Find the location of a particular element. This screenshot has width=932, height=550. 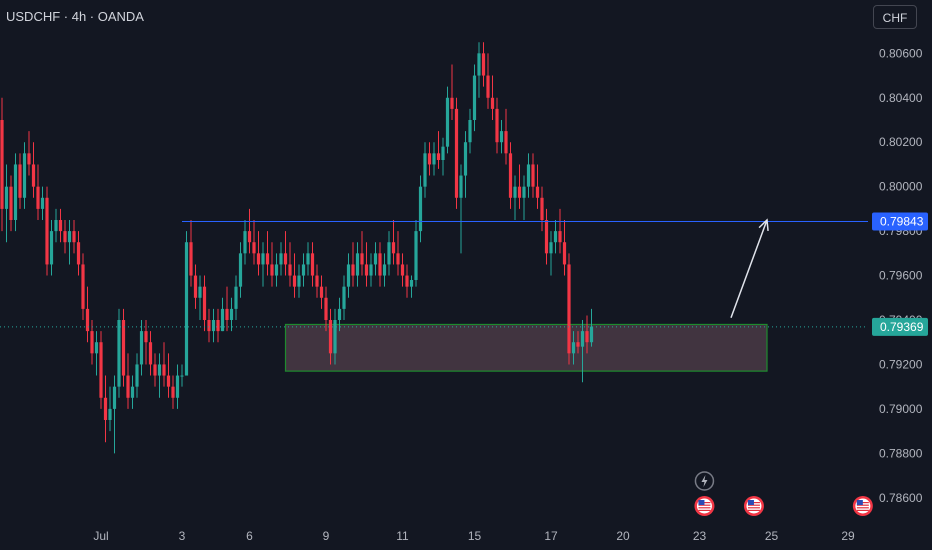

time-tick-label: 23 is located at coordinates (700, 536).